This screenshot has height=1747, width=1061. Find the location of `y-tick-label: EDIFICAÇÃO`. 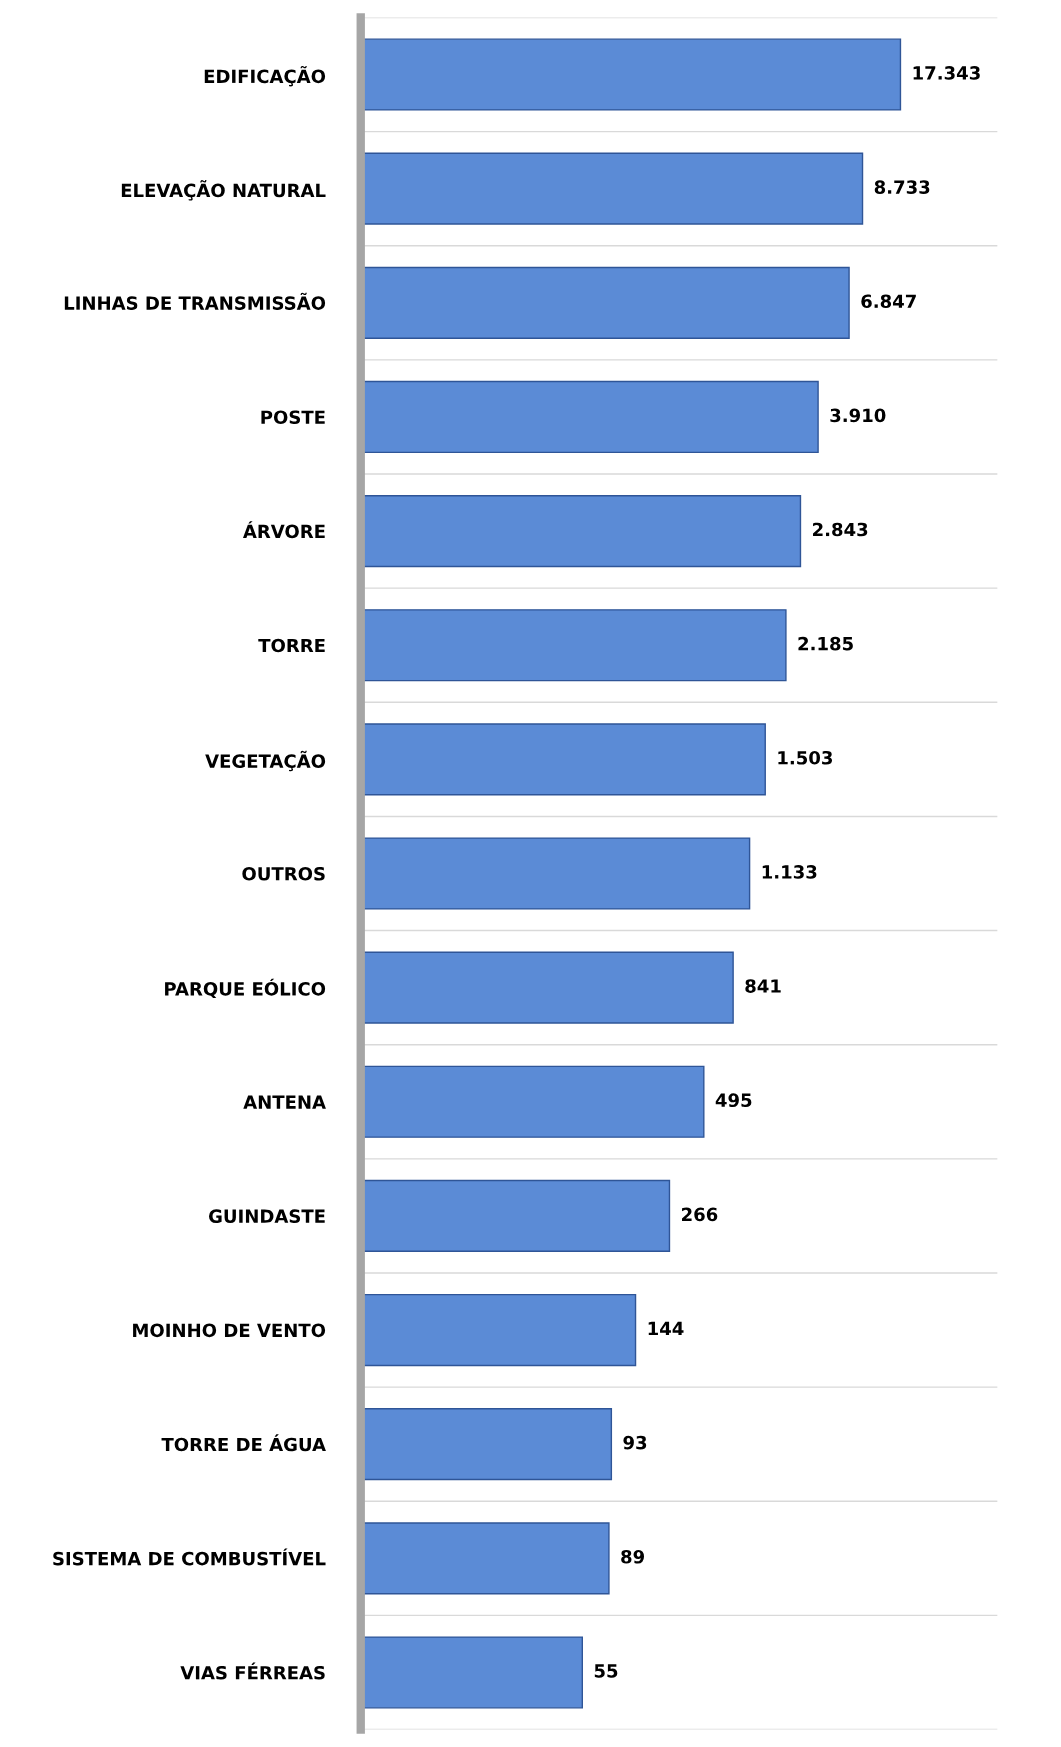

y-tick-label: EDIFICAÇÃO is located at coordinates (265, 76).